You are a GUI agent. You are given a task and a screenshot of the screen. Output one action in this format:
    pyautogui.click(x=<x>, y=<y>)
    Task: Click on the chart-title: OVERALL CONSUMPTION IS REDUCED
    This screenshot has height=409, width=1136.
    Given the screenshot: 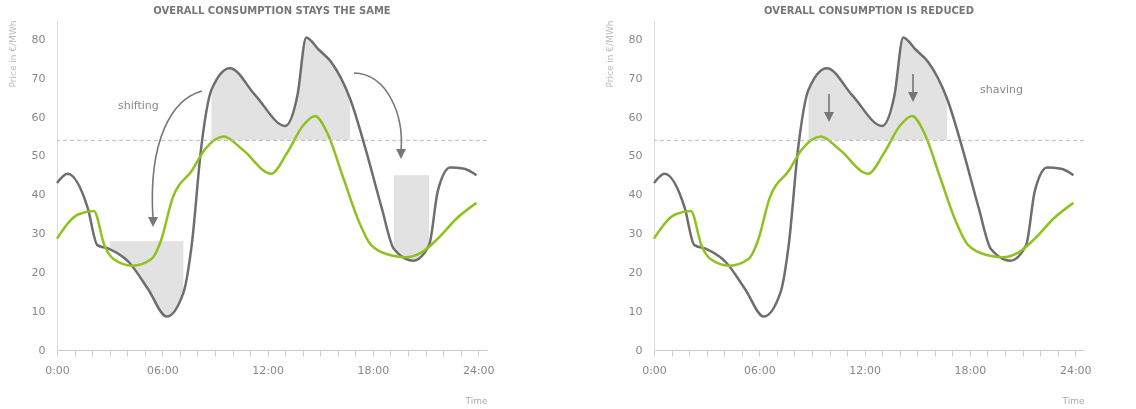 What is the action you would take?
    pyautogui.click(x=869, y=10)
    